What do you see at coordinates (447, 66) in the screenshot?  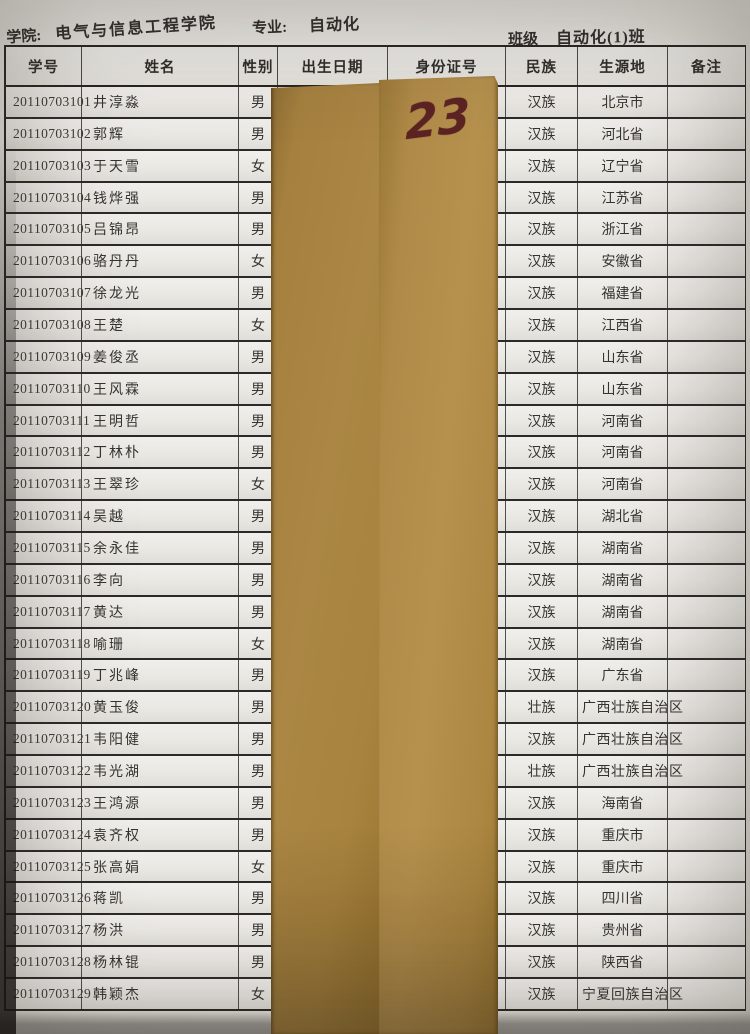 I see `column-header-id-number: 身份证号` at bounding box center [447, 66].